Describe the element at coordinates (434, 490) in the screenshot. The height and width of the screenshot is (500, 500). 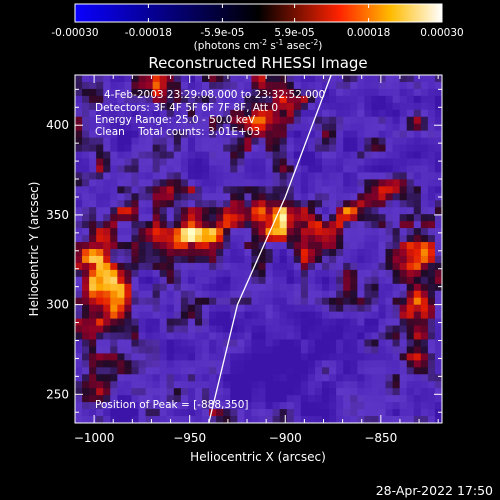
I see `footer-timestamp: 28-Apr-2022 17:50` at that location.